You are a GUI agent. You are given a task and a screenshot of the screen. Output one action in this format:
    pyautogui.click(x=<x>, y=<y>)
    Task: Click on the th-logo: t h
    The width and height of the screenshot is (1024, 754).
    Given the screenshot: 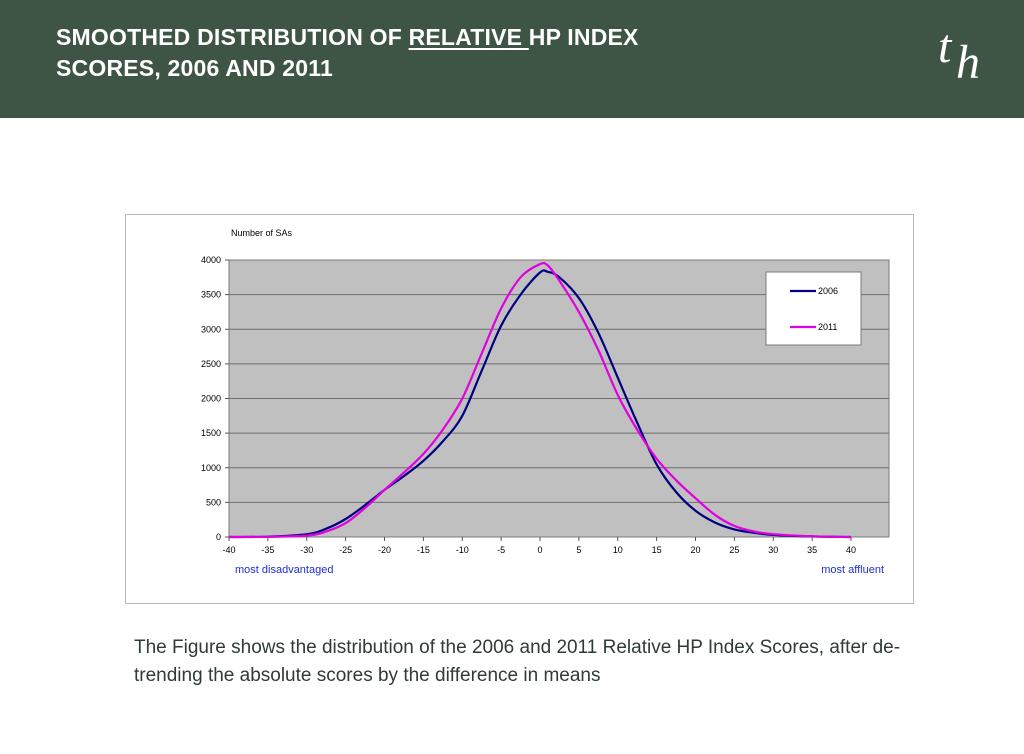 What is the action you would take?
    pyautogui.click(x=968, y=57)
    